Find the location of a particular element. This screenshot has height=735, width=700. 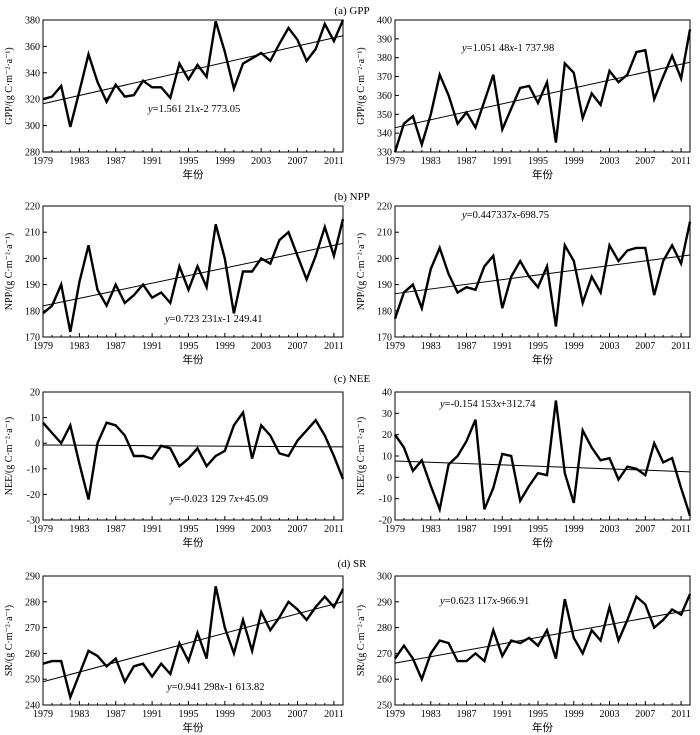

regression-equation: y=1.051 48x-1 737.98 is located at coordinates (507, 48).